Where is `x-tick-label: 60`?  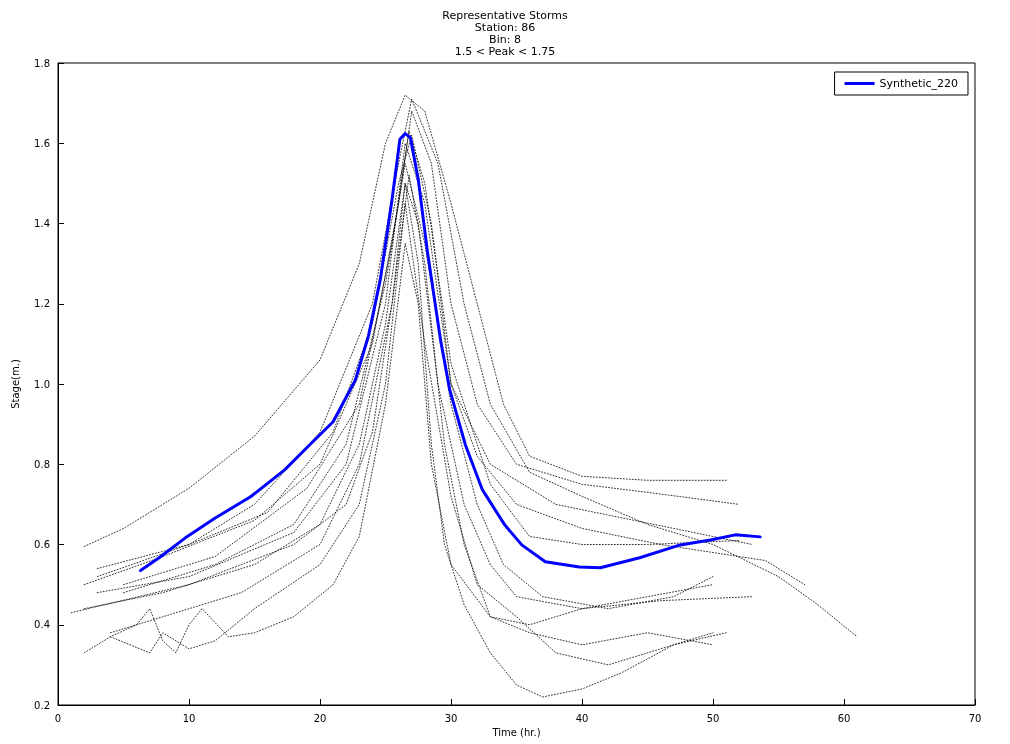 x-tick-label: 60 is located at coordinates (844, 718).